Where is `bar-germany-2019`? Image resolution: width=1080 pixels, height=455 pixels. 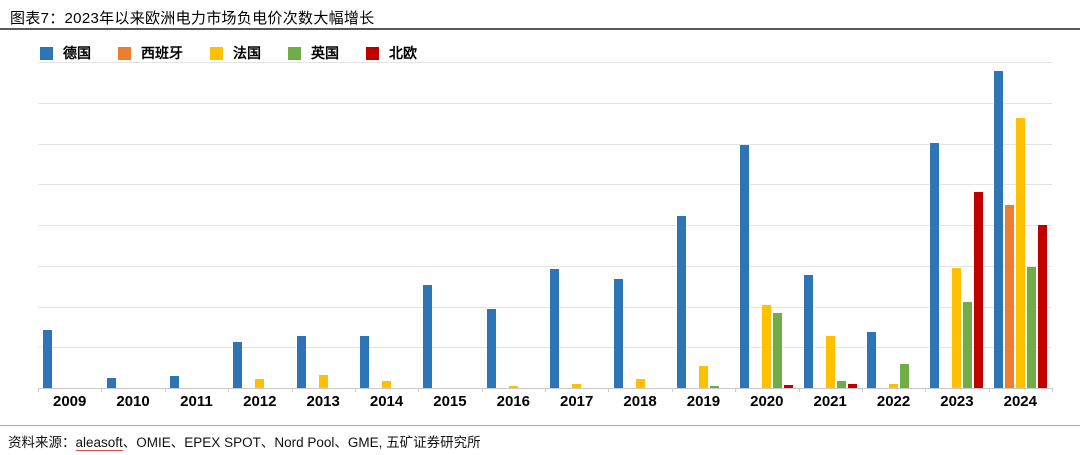 bar-germany-2019 is located at coordinates (681, 302).